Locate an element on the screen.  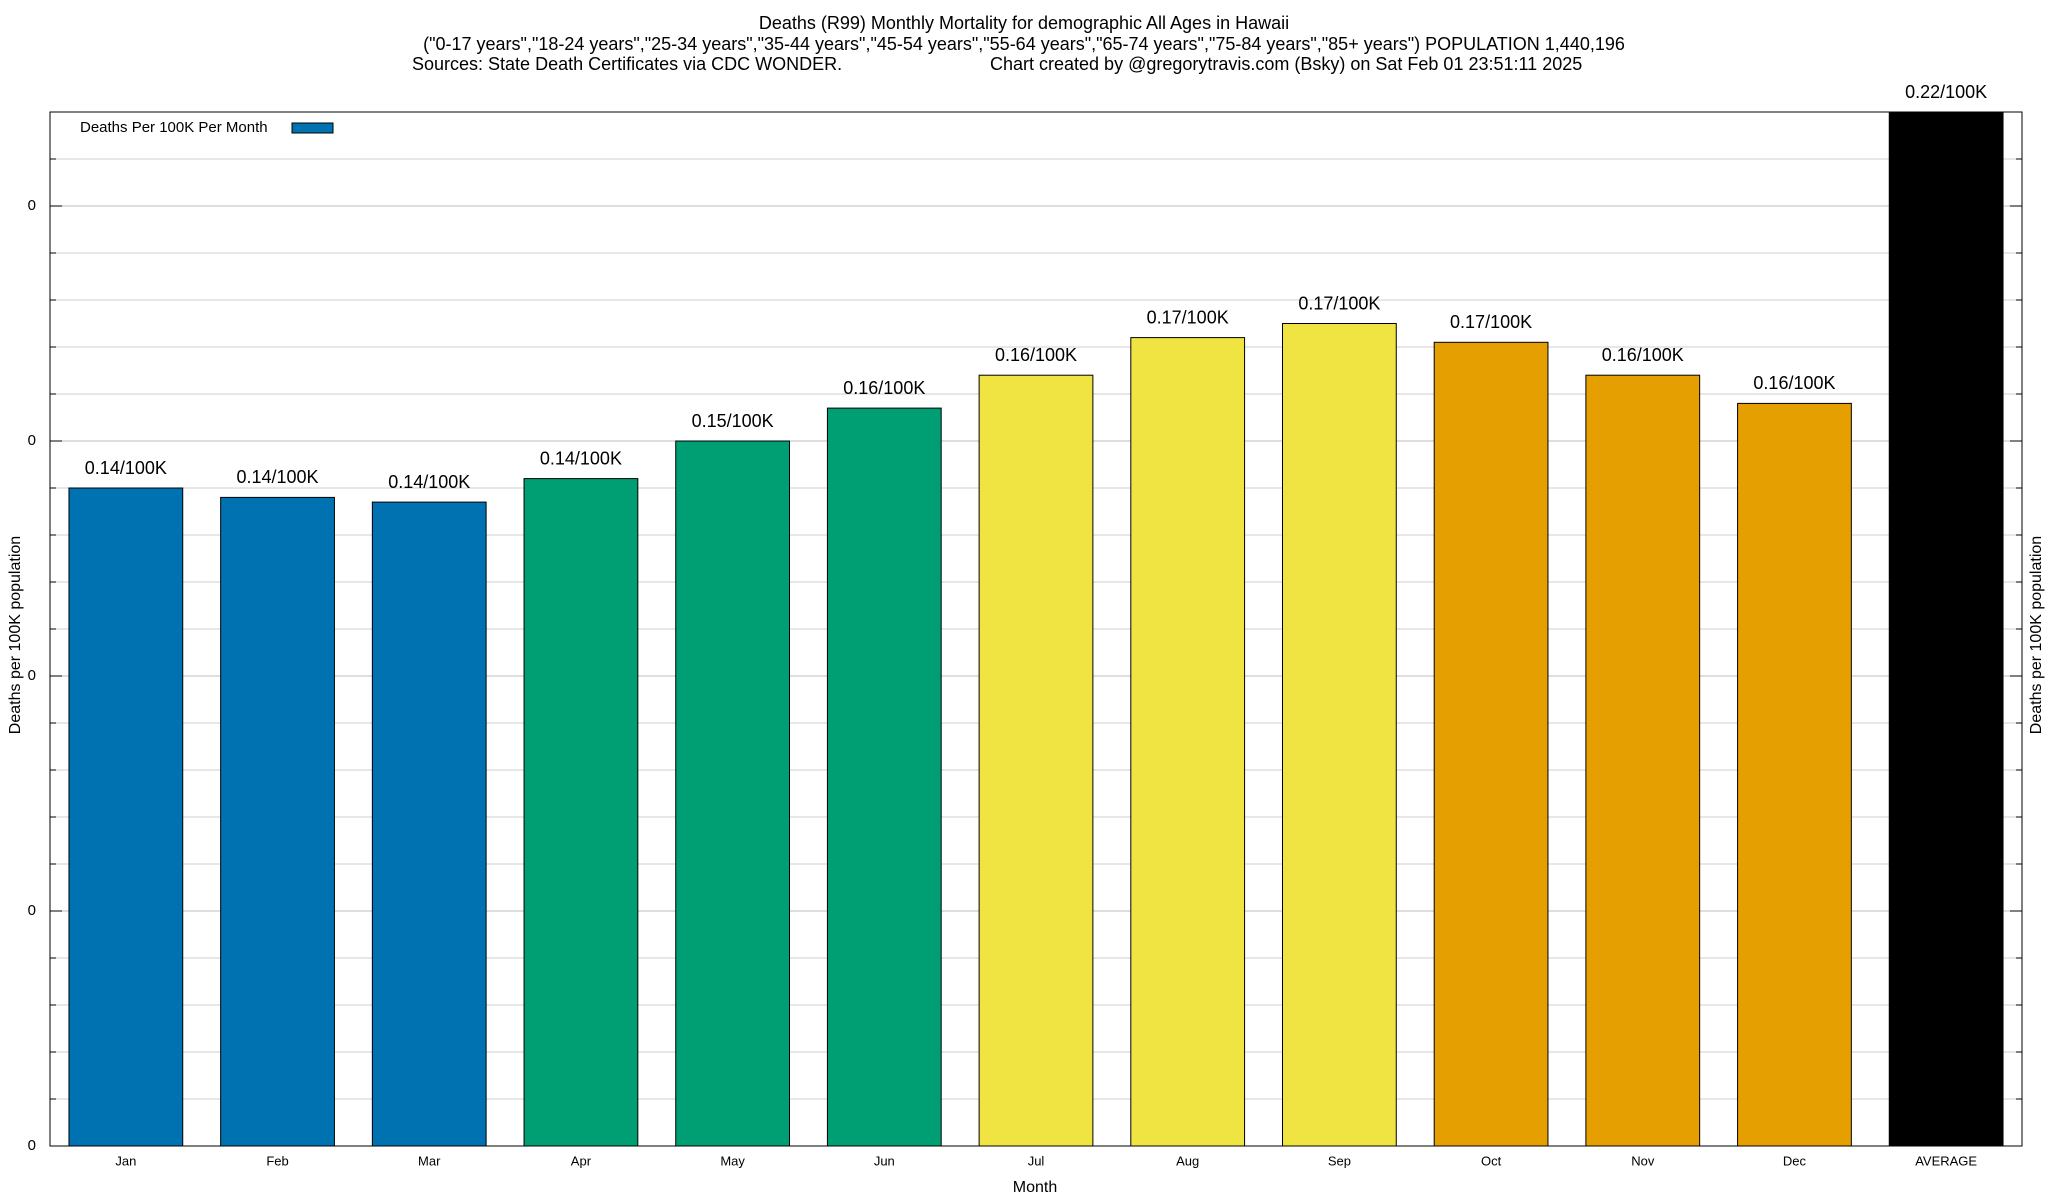
value-label: 0.15/100K is located at coordinates (733, 421).